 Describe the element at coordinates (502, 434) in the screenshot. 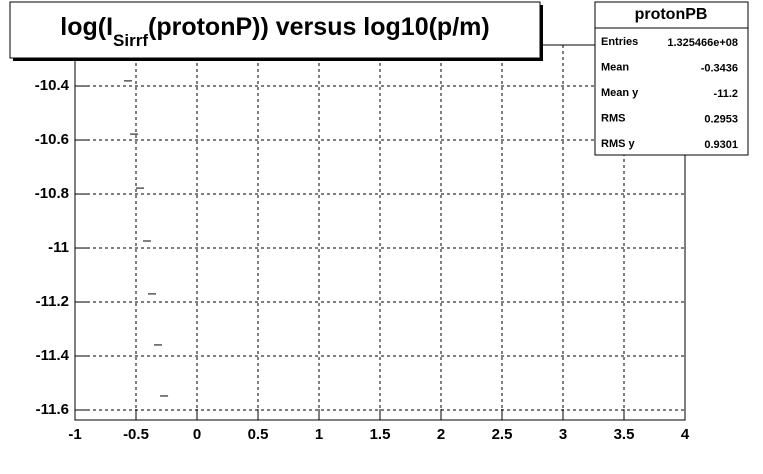

I see `x-tick-label: 2.5` at that location.